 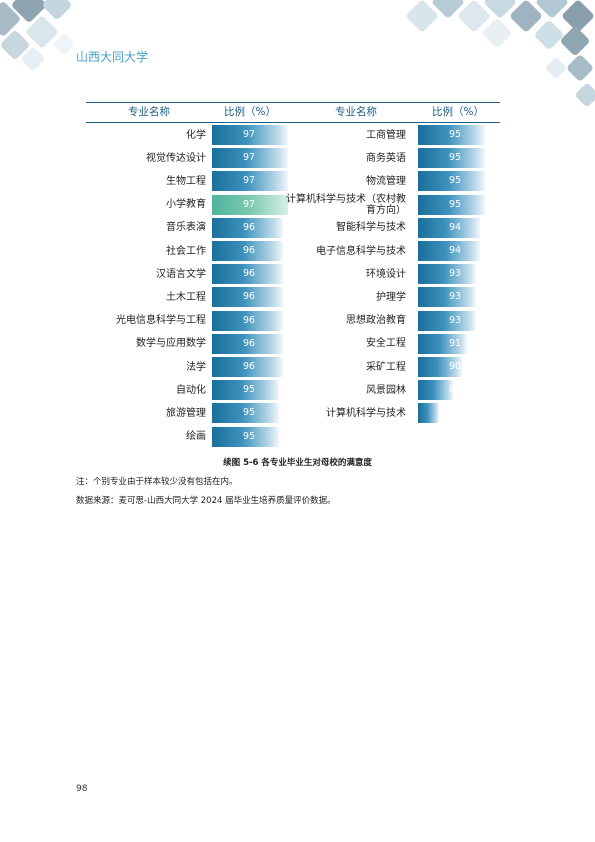 What do you see at coordinates (386, 390) in the screenshot?
I see `major-name: 风景园林` at bounding box center [386, 390].